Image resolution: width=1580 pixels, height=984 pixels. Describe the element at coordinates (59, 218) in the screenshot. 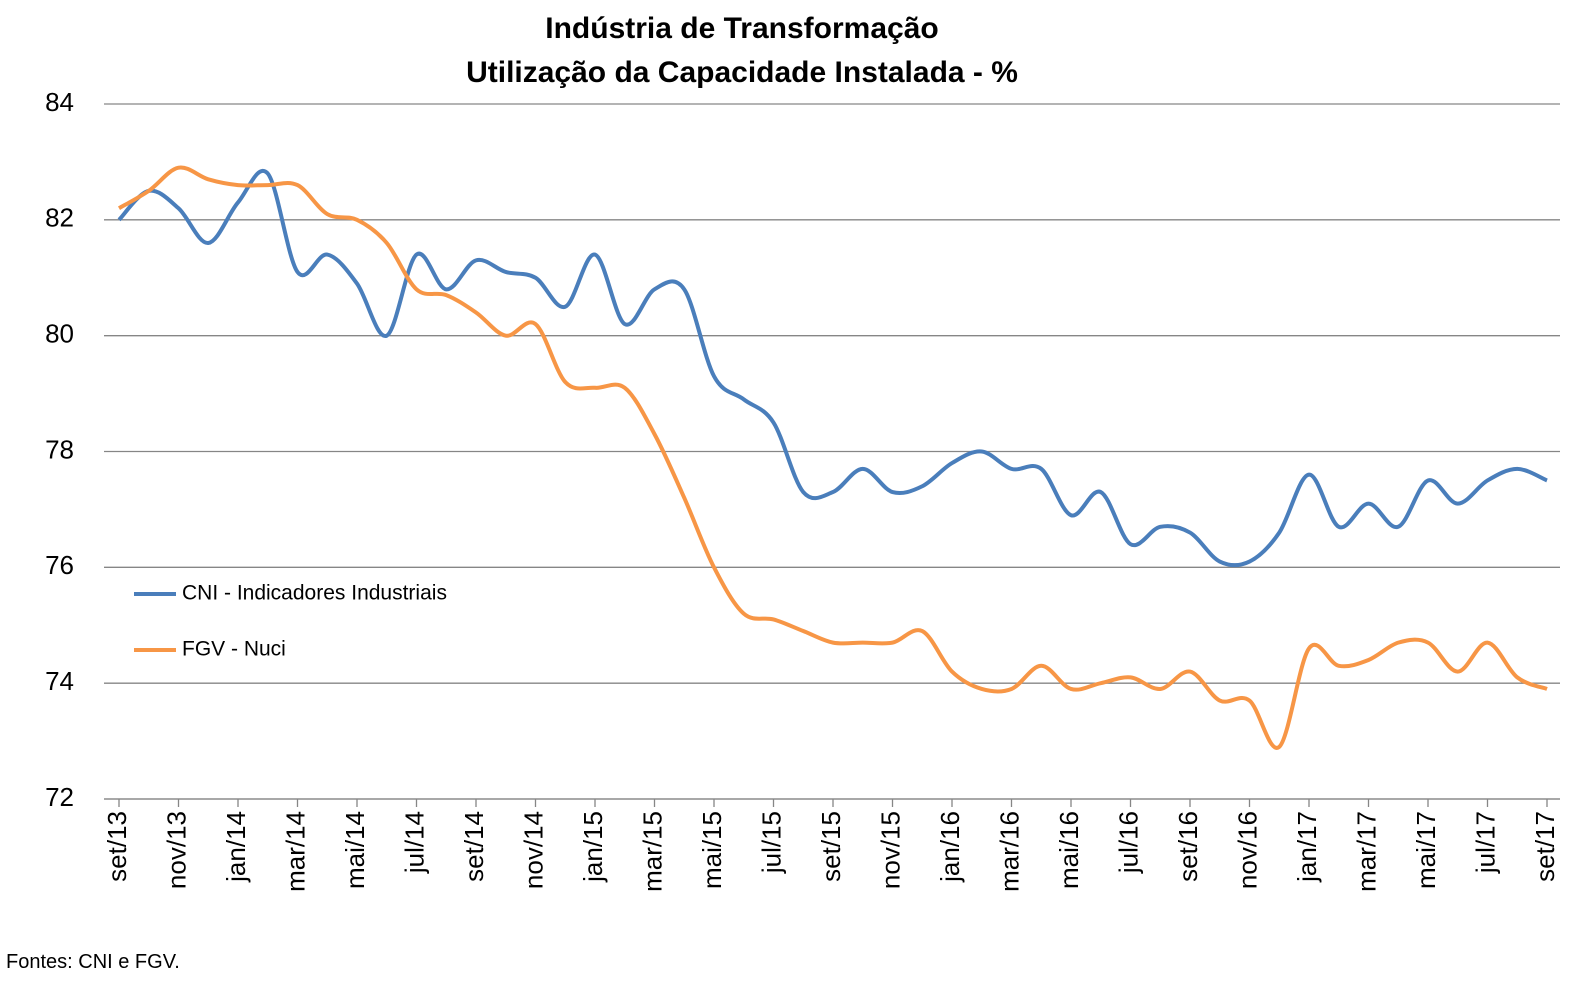

I see `y-tick-label: 82` at that location.